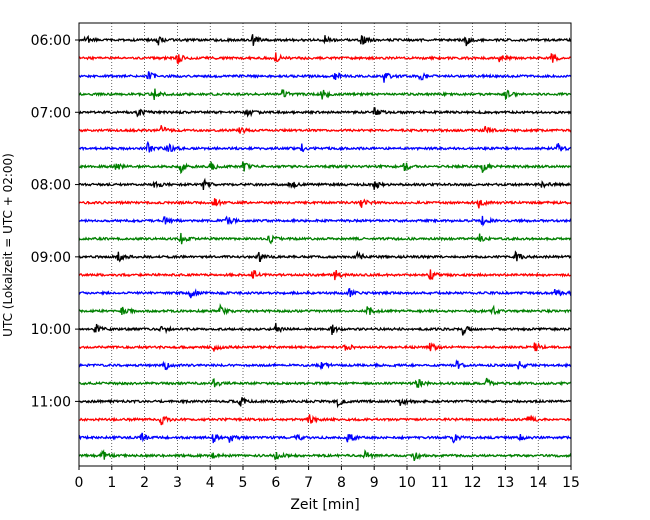 Image resolution: width=650 pixels, height=520 pixels. What do you see at coordinates (111, 483) in the screenshot?
I see `x-tick-label: 1` at bounding box center [111, 483].